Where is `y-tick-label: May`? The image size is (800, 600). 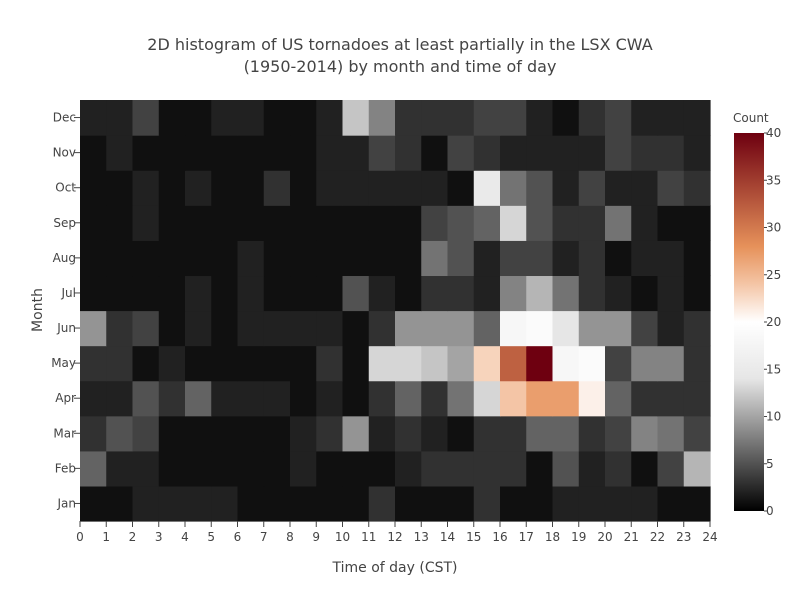
y-tick-label: May is located at coordinates (63, 363).